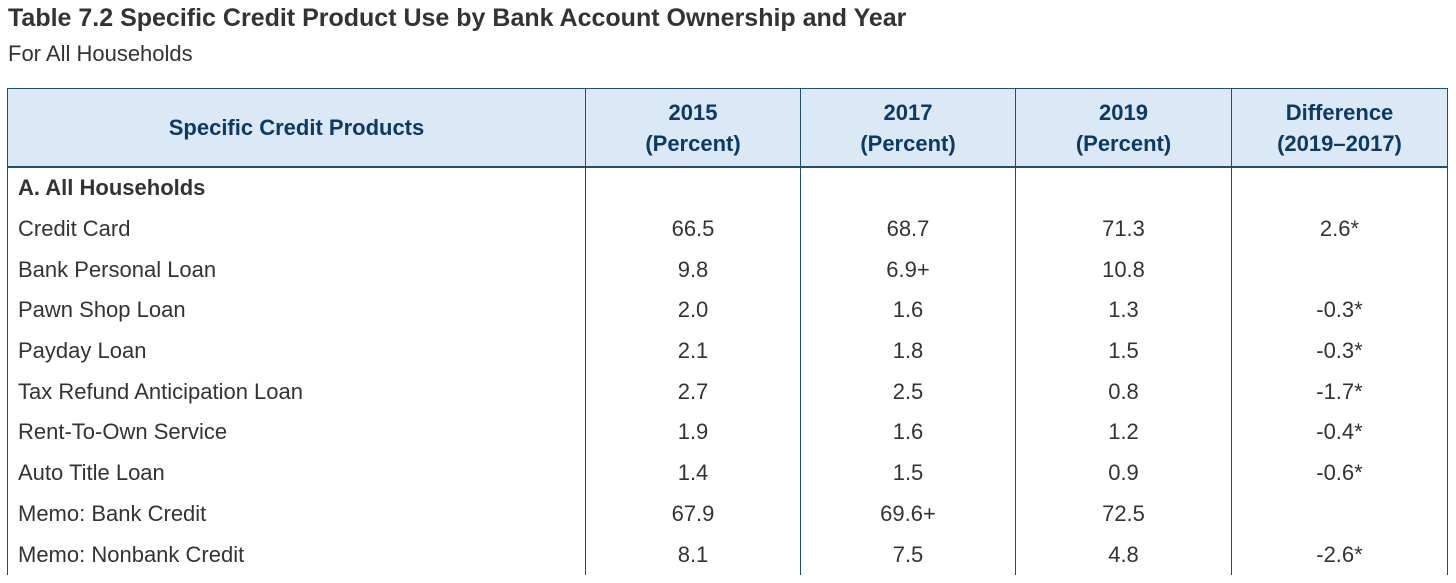 This screenshot has height=583, width=1456. What do you see at coordinates (296, 554) in the screenshot?
I see `row-label: Memo: Nonbank Credit` at bounding box center [296, 554].